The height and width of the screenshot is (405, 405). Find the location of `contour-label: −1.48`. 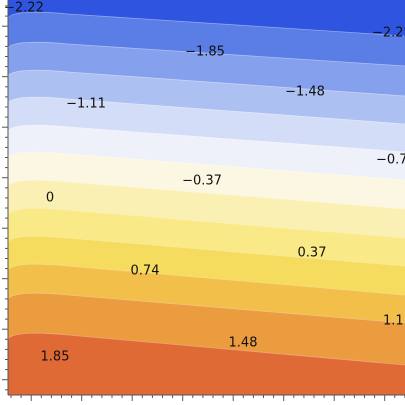

contour-label: −1.48 is located at coordinates (305, 92).